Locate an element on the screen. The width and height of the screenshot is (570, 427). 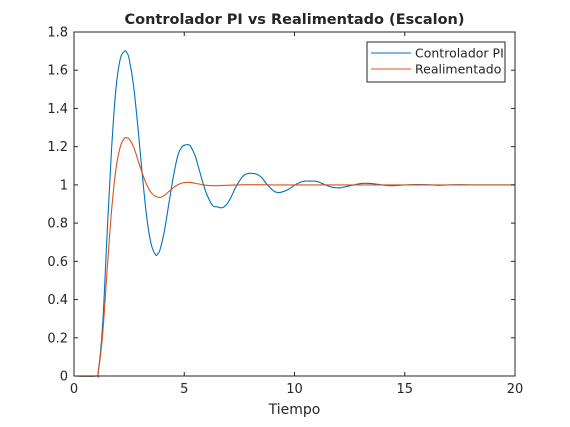
x-axis-label: Tiempo is located at coordinates (294, 410).